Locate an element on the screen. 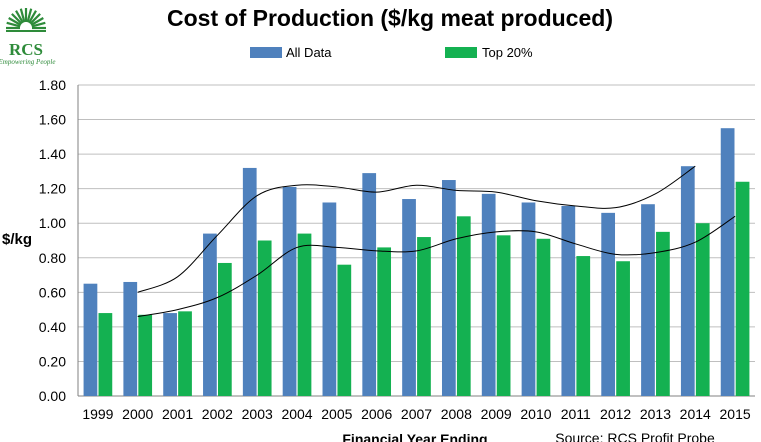  y-tick-label: 1.40 is located at coordinates (52, 154).